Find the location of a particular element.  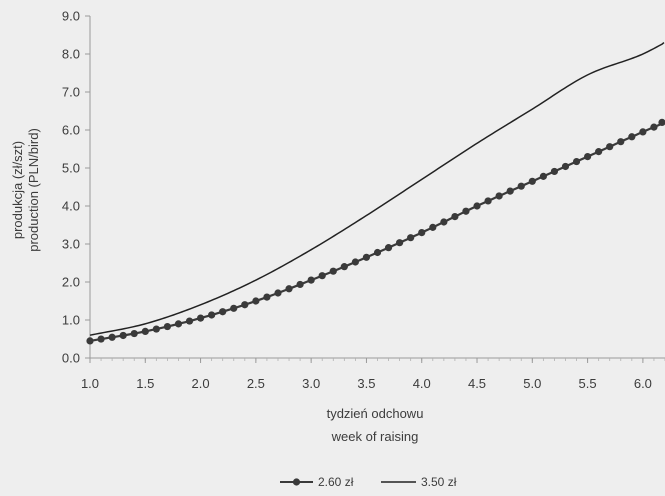

x-tick-label: 3.5 is located at coordinates (366, 383).